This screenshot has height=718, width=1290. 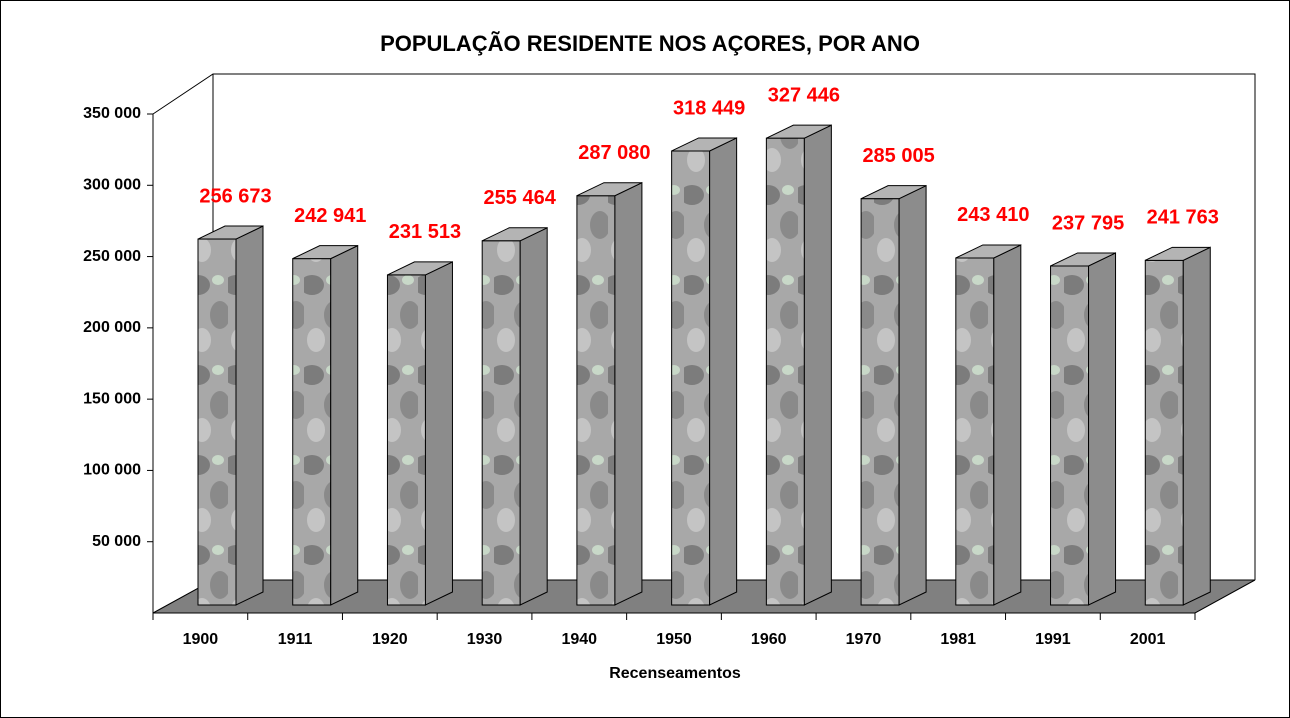 I want to click on value-label: 242 941, so click(x=330, y=216).